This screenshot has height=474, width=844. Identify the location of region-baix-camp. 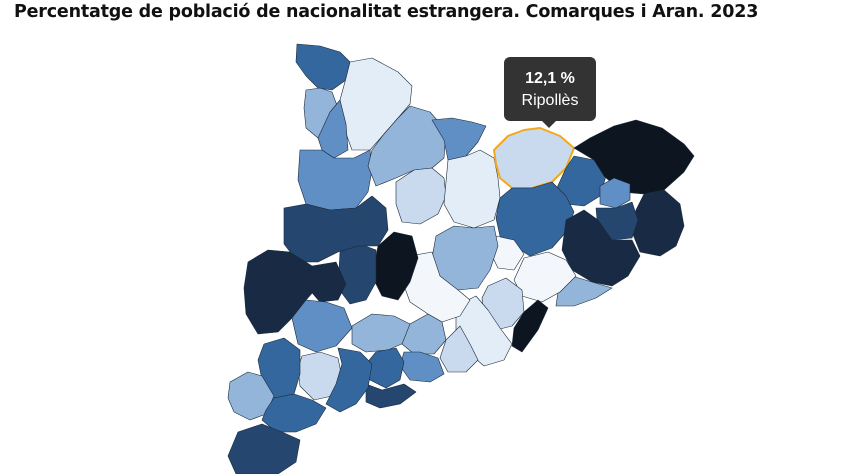
(349, 380).